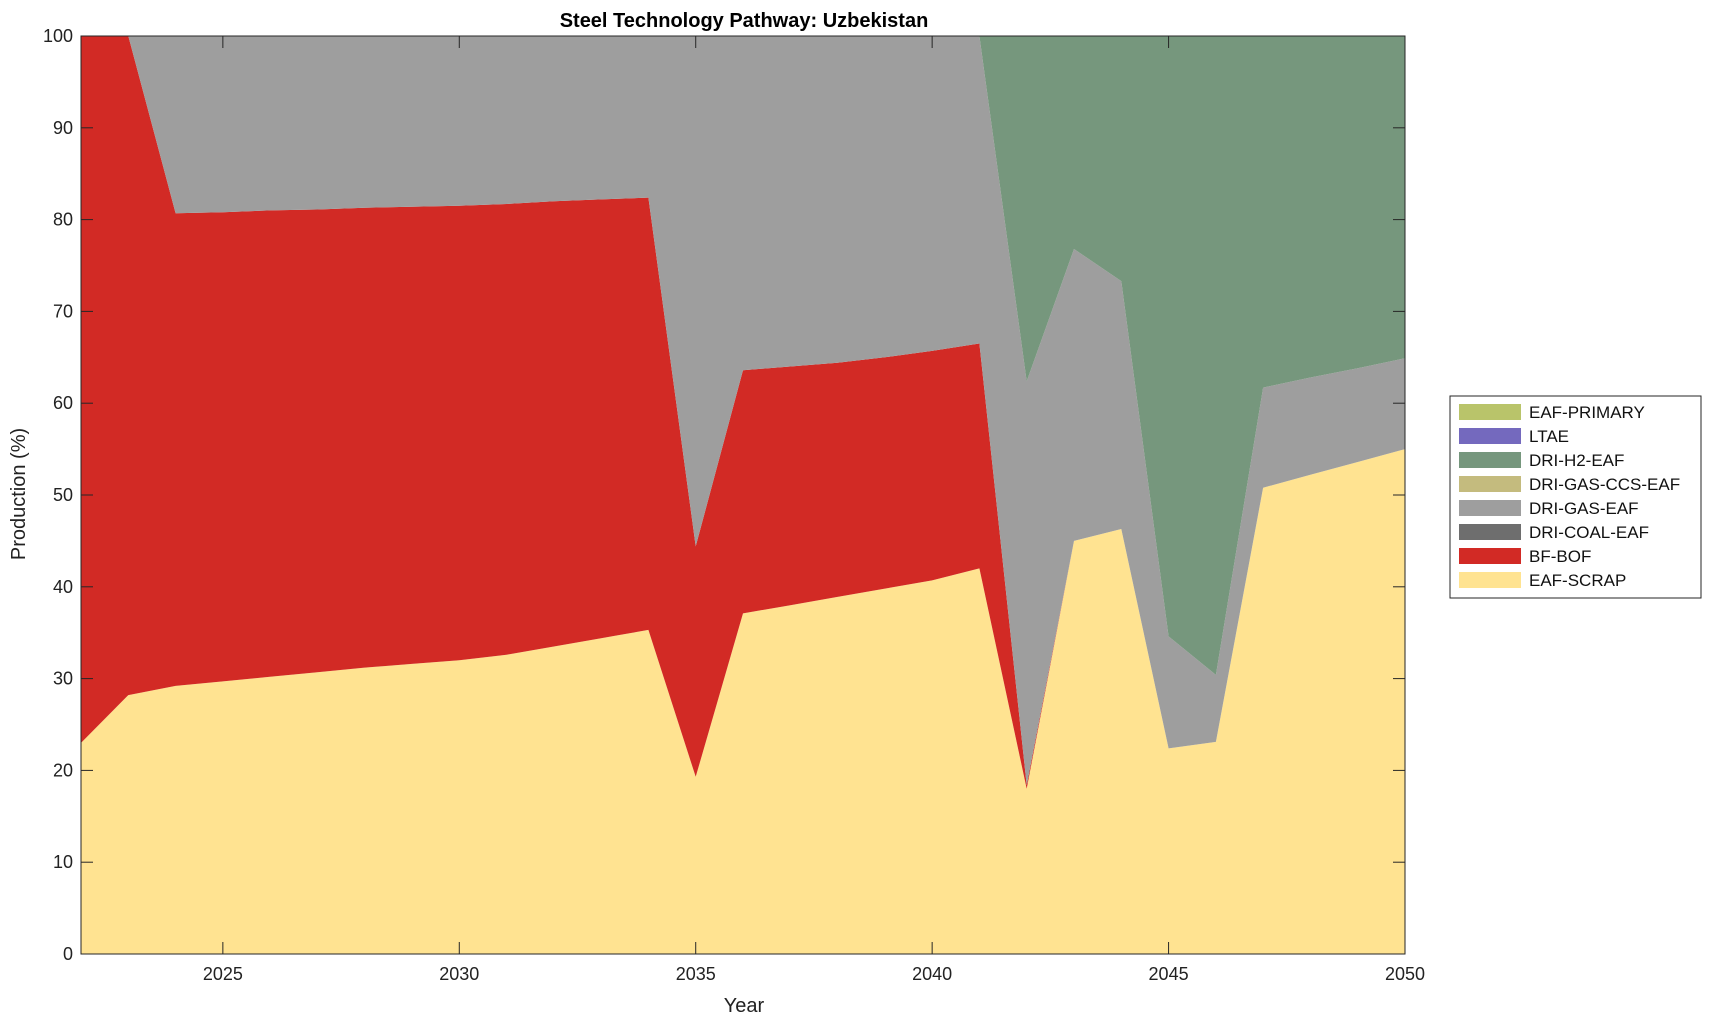 This screenshot has width=1709, height=1021. I want to click on legend-label-bf-bof: BF-BOF, so click(1560, 556).